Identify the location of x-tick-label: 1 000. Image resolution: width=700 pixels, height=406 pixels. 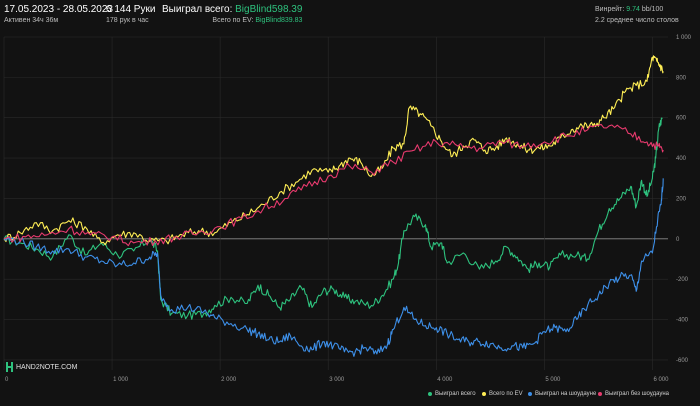
(121, 380).